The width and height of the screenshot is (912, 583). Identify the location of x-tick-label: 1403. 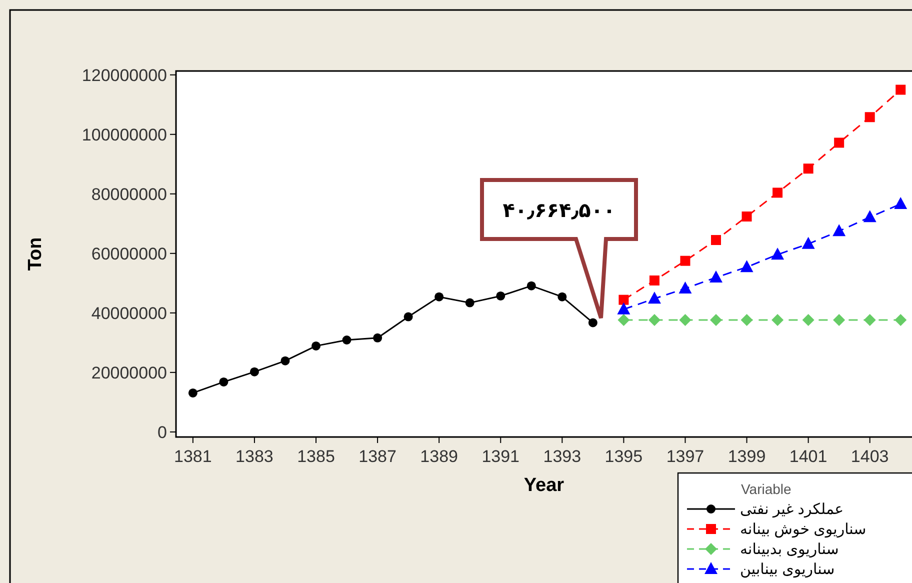
(869, 456).